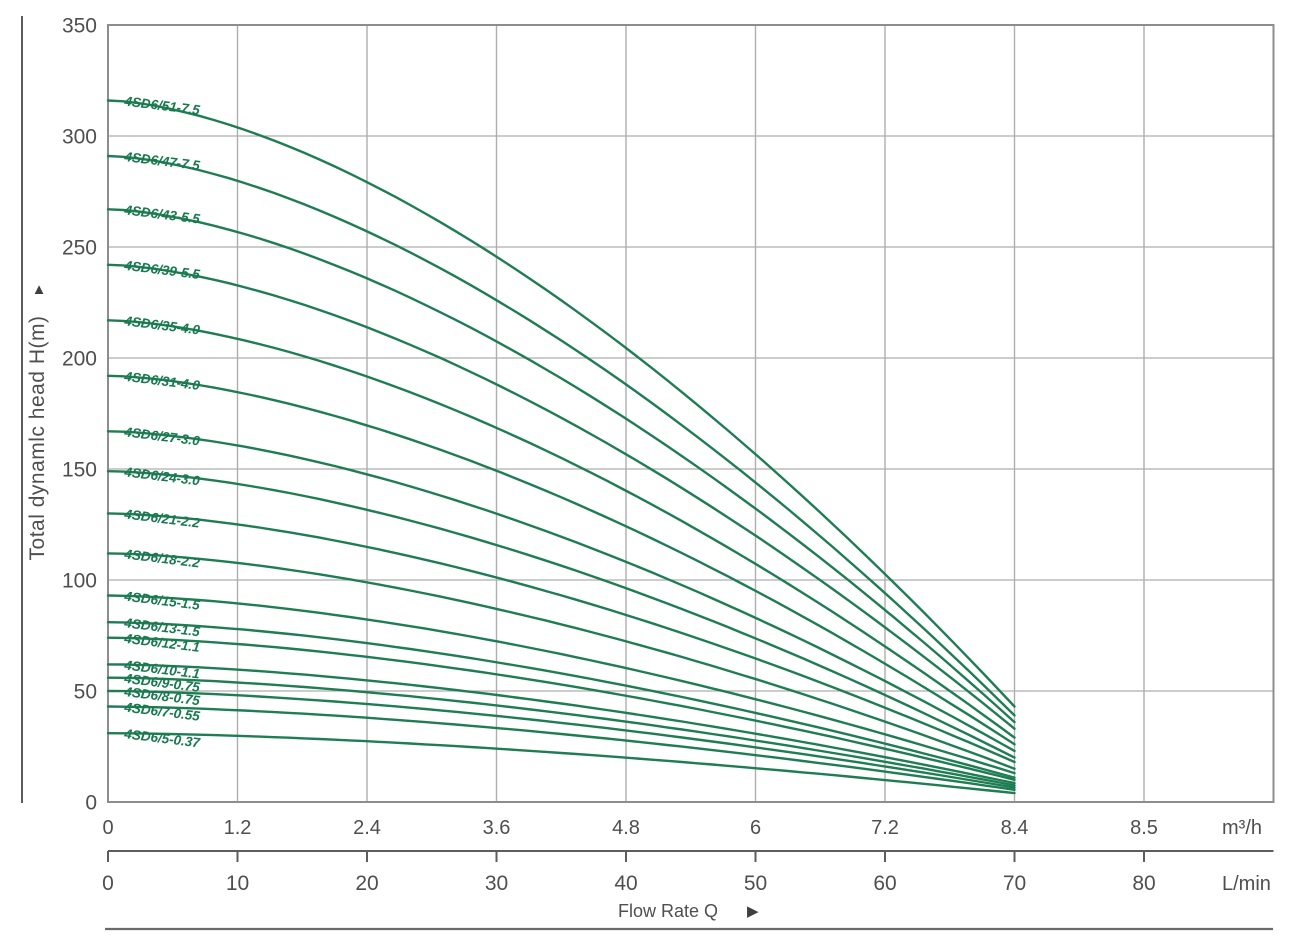 This screenshot has width=1315, height=943. What do you see at coordinates (162, 436) in the screenshot?
I see `curve-label-4SD6/27-3.0: 4SD6/27-3.0` at bounding box center [162, 436].